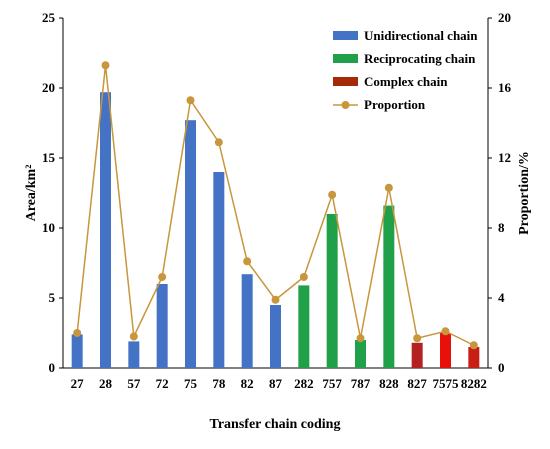 The height and width of the screenshot is (449, 550). What do you see at coordinates (52, 297) in the screenshot?
I see `left-tick-label: 5` at bounding box center [52, 297].